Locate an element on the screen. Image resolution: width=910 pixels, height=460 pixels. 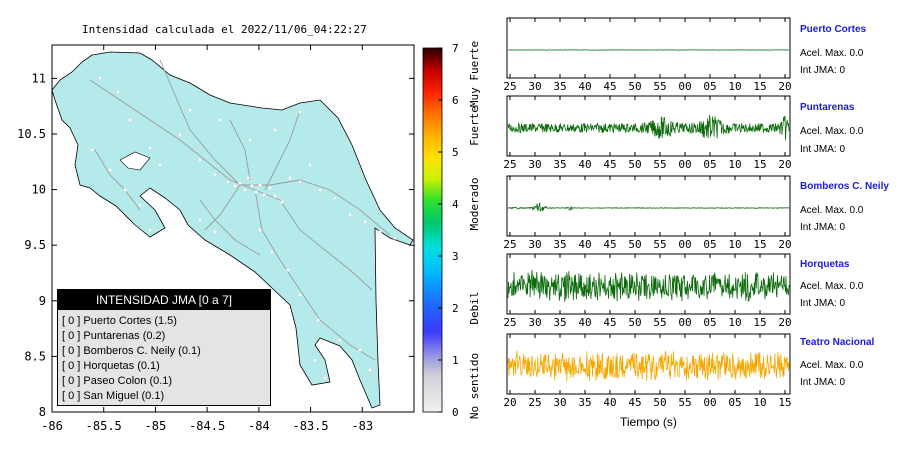
map-x-tick-label: -84.5 is located at coordinates (207, 426).